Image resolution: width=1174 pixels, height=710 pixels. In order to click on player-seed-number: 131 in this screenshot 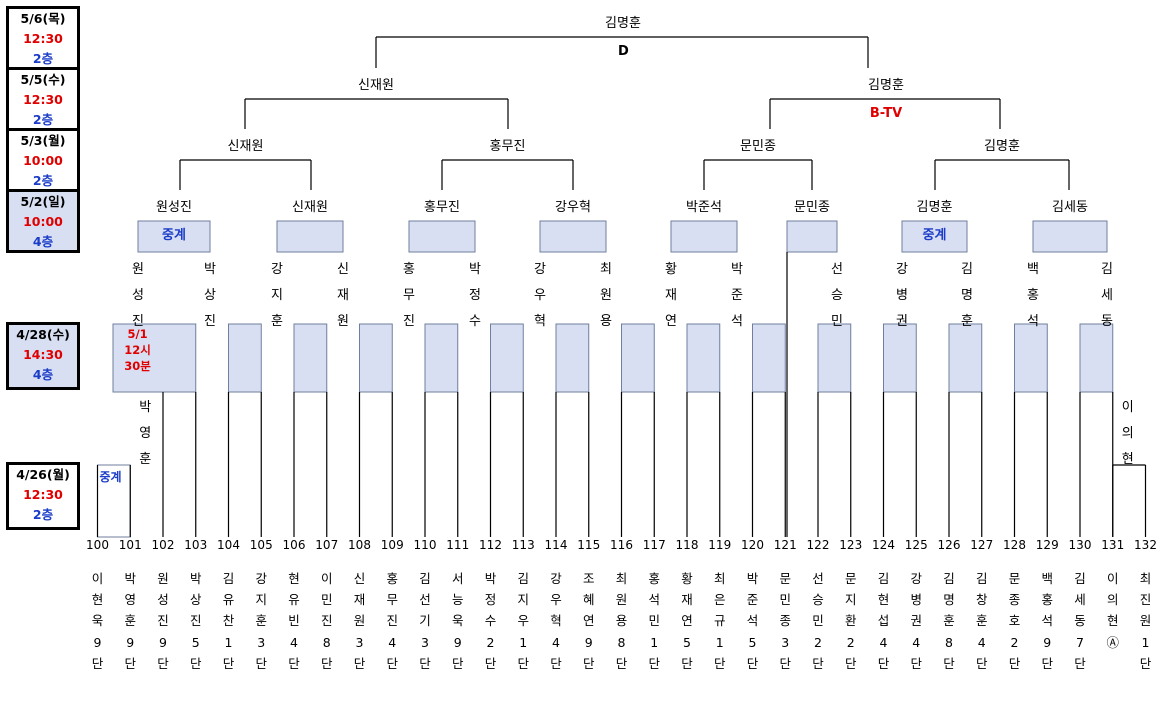, I will do `click(1113, 545)`.